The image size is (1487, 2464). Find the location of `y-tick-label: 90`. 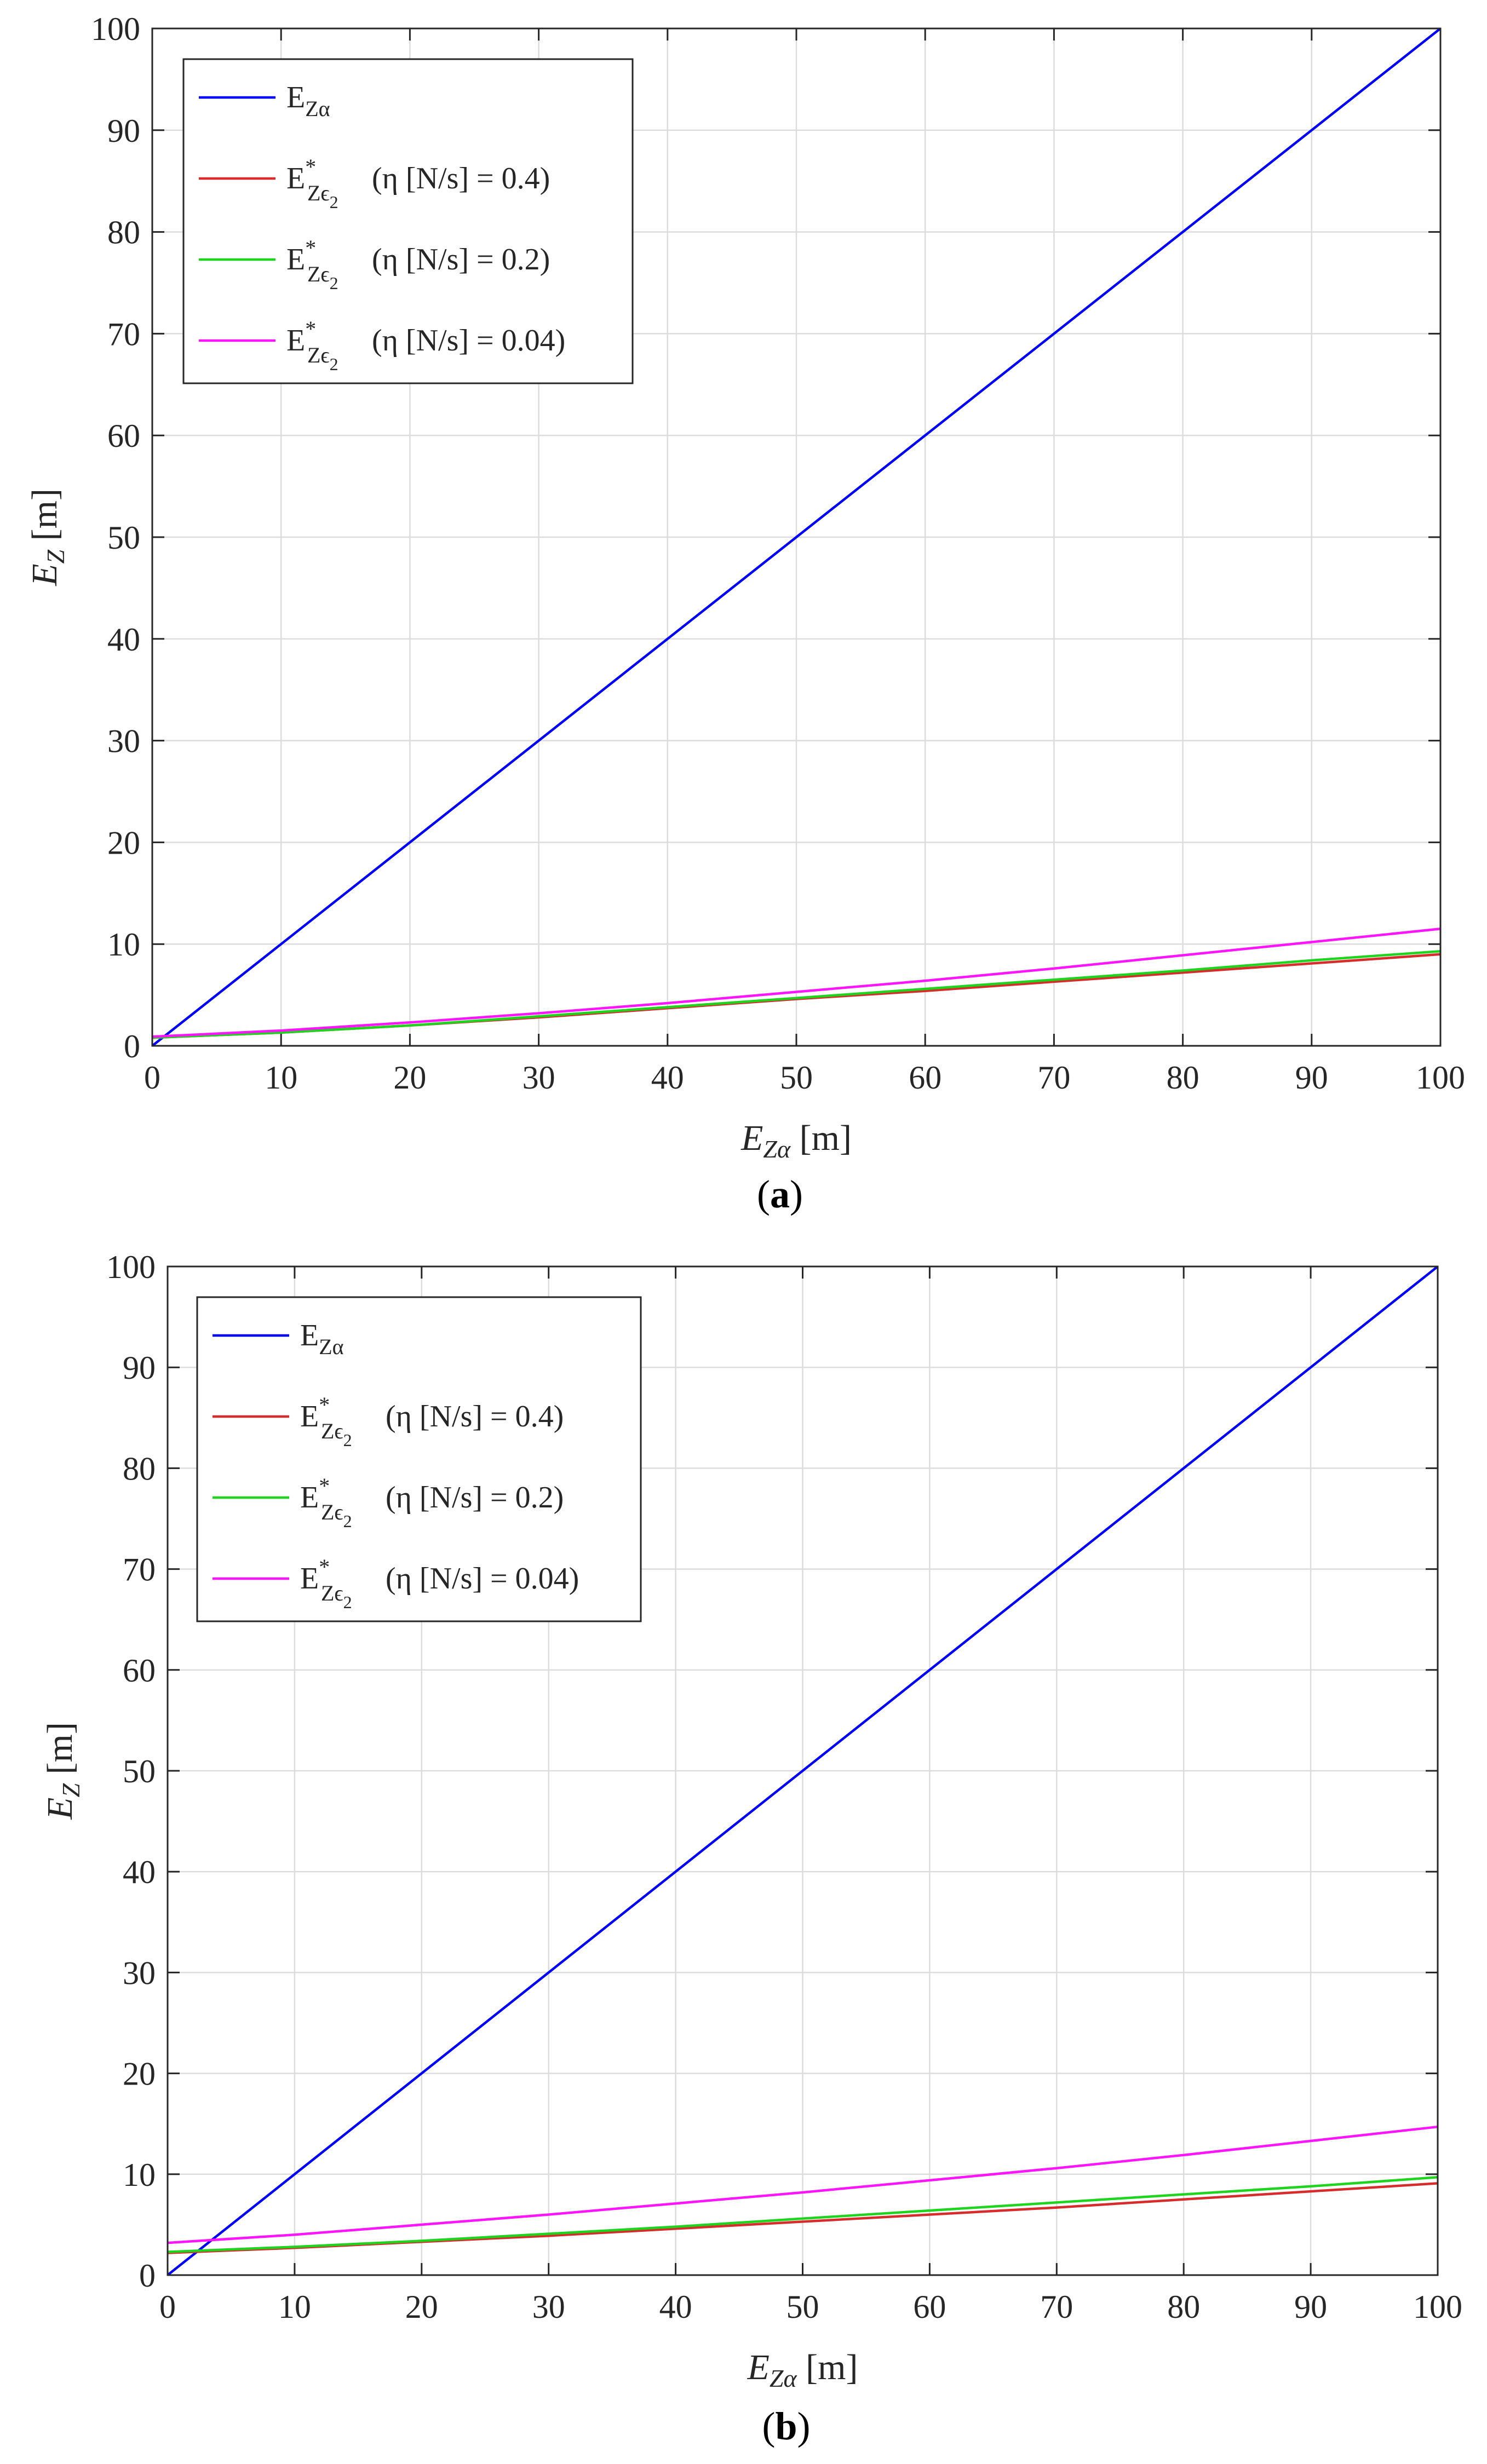

y-tick-label: 90 is located at coordinates (140, 1368).